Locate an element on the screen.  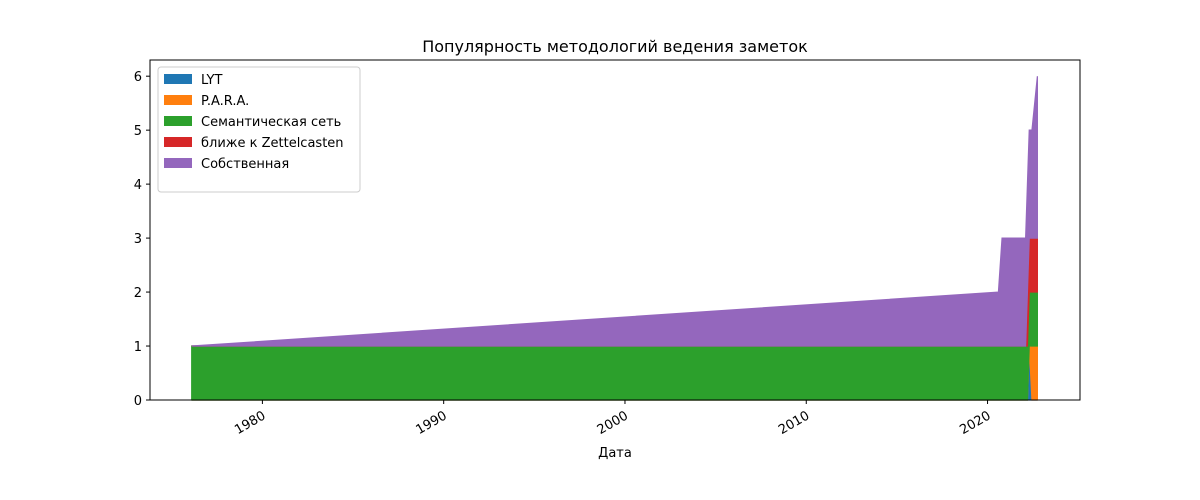
y-tick-label: 6 is located at coordinates (138, 77).